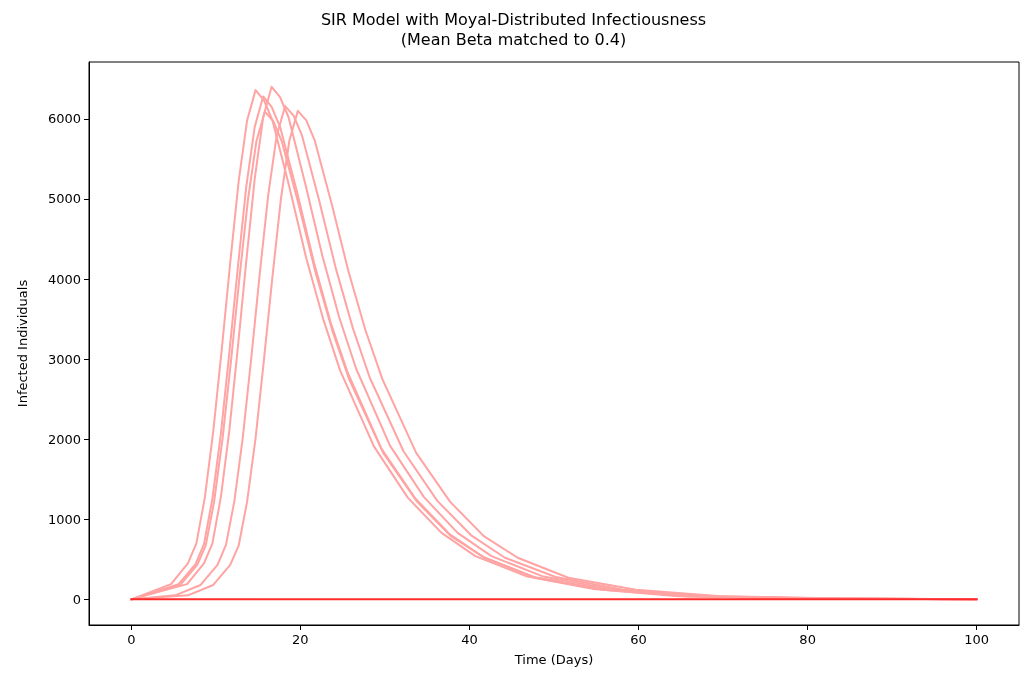  I want to click on x-tick-label: 100, so click(977, 639).